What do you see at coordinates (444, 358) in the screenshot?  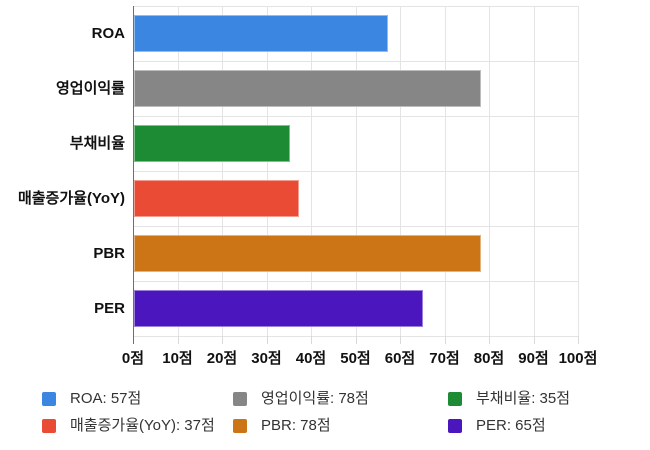 I see `x-tick-label: 70점` at bounding box center [444, 358].